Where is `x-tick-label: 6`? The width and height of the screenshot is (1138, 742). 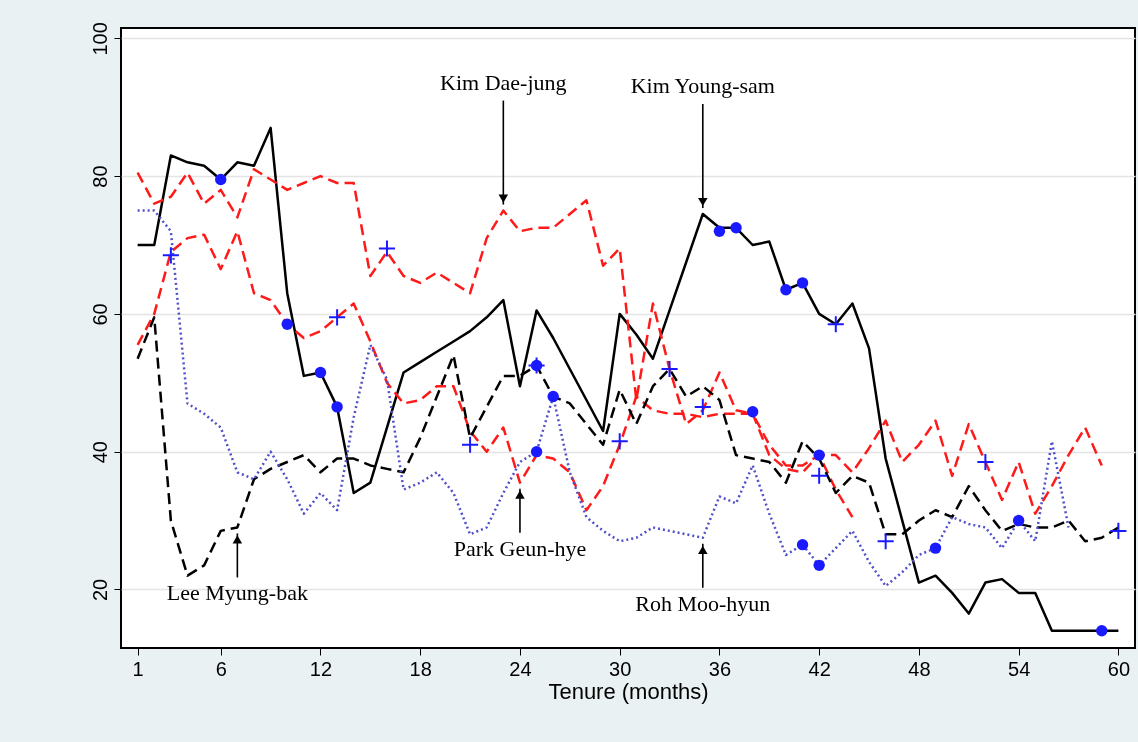 x-tick-label: 6 is located at coordinates (221, 668).